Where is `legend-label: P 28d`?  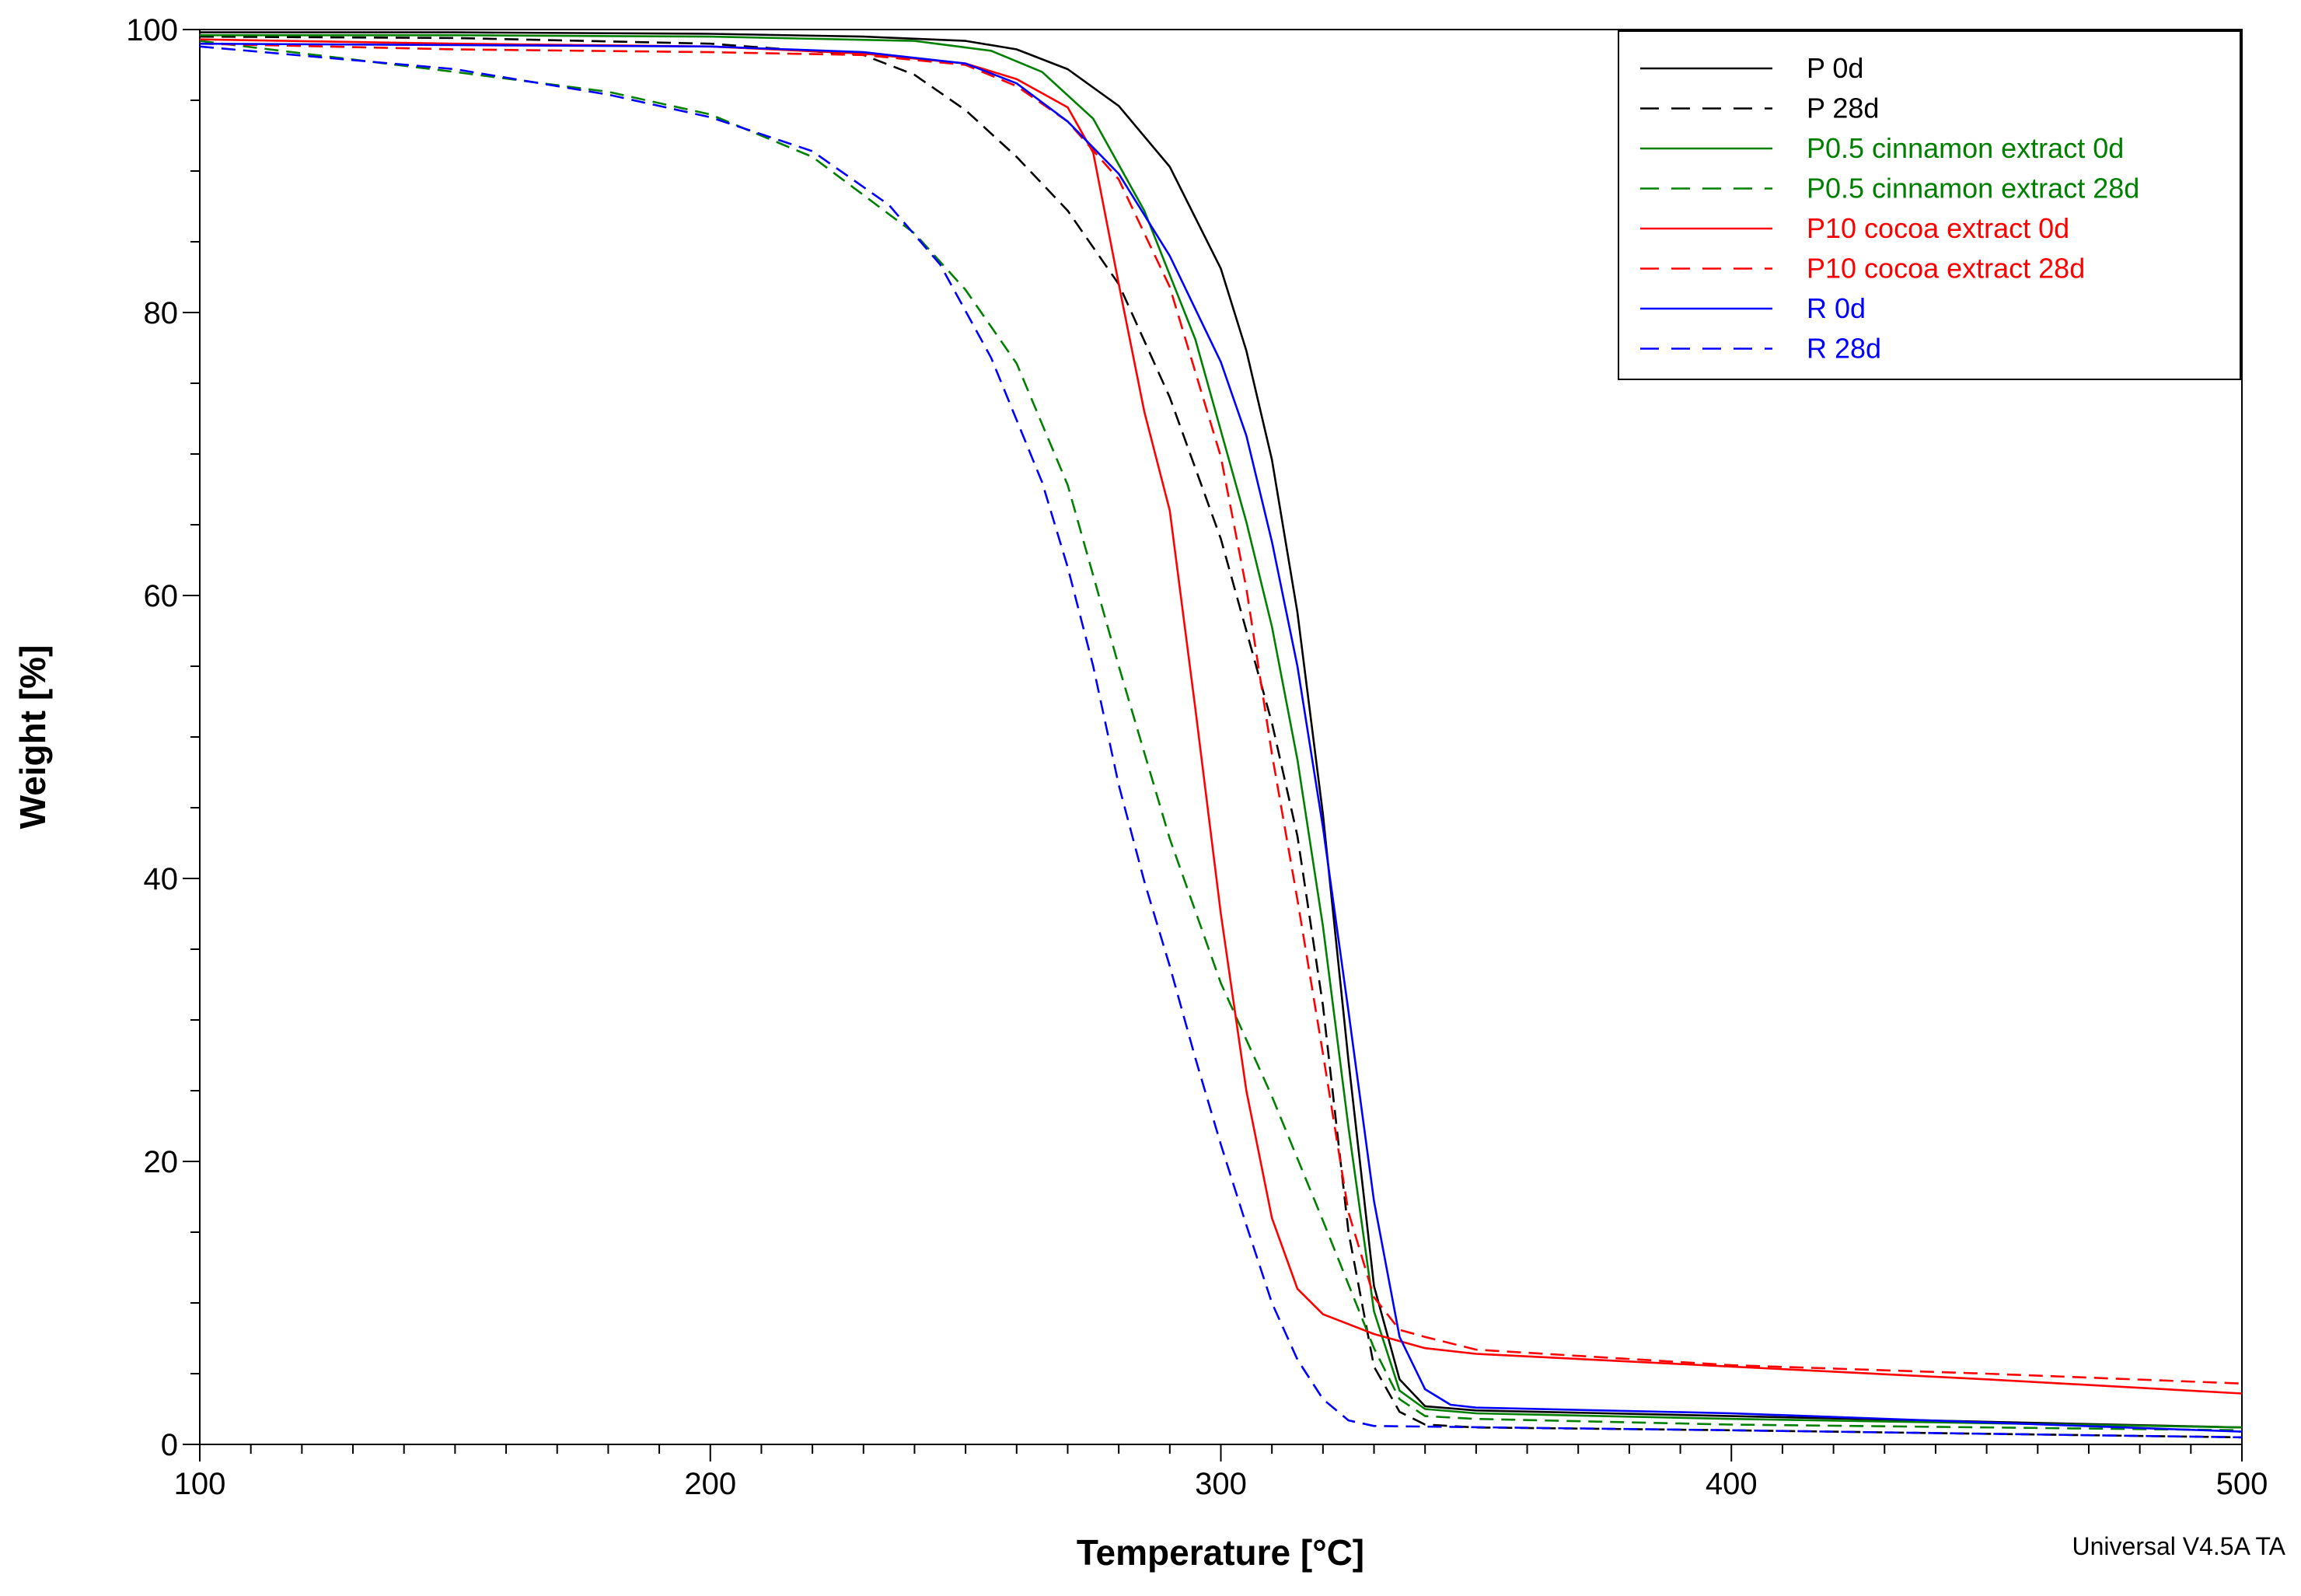 legend-label: P 28d is located at coordinates (1843, 109).